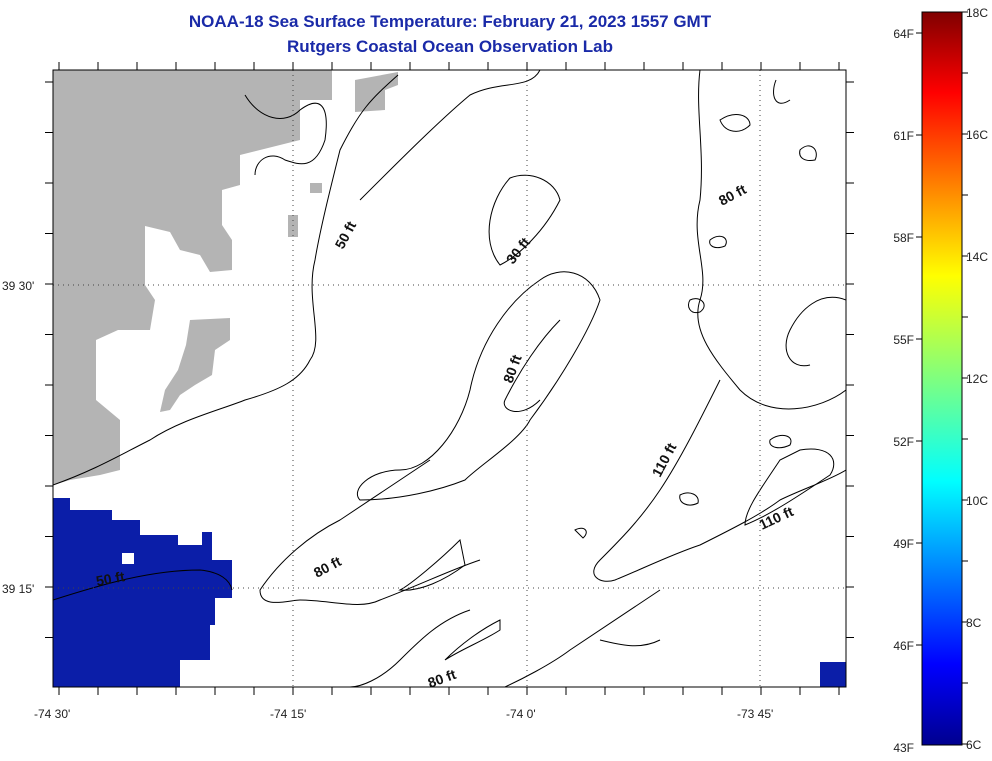 The image size is (992, 761). I want to click on colorbar-c-label: 10C, so click(977, 501).